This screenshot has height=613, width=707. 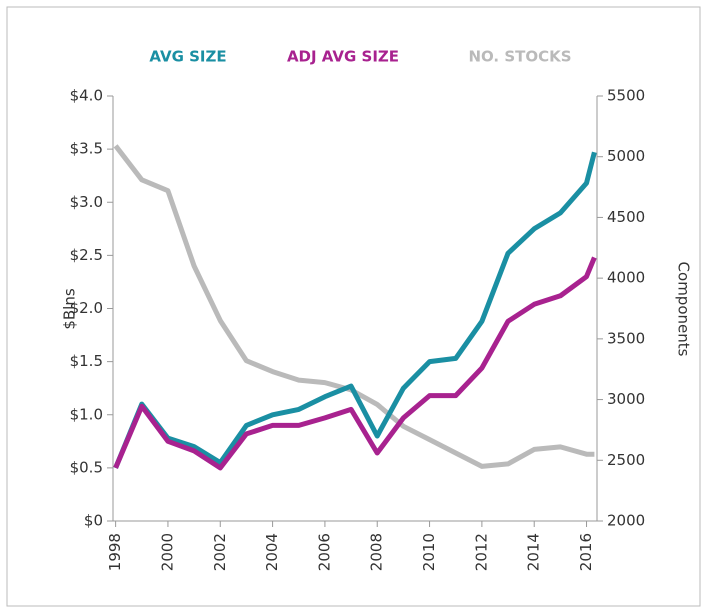 I want to click on y2-tick-label: 2000, so click(x=626, y=521).